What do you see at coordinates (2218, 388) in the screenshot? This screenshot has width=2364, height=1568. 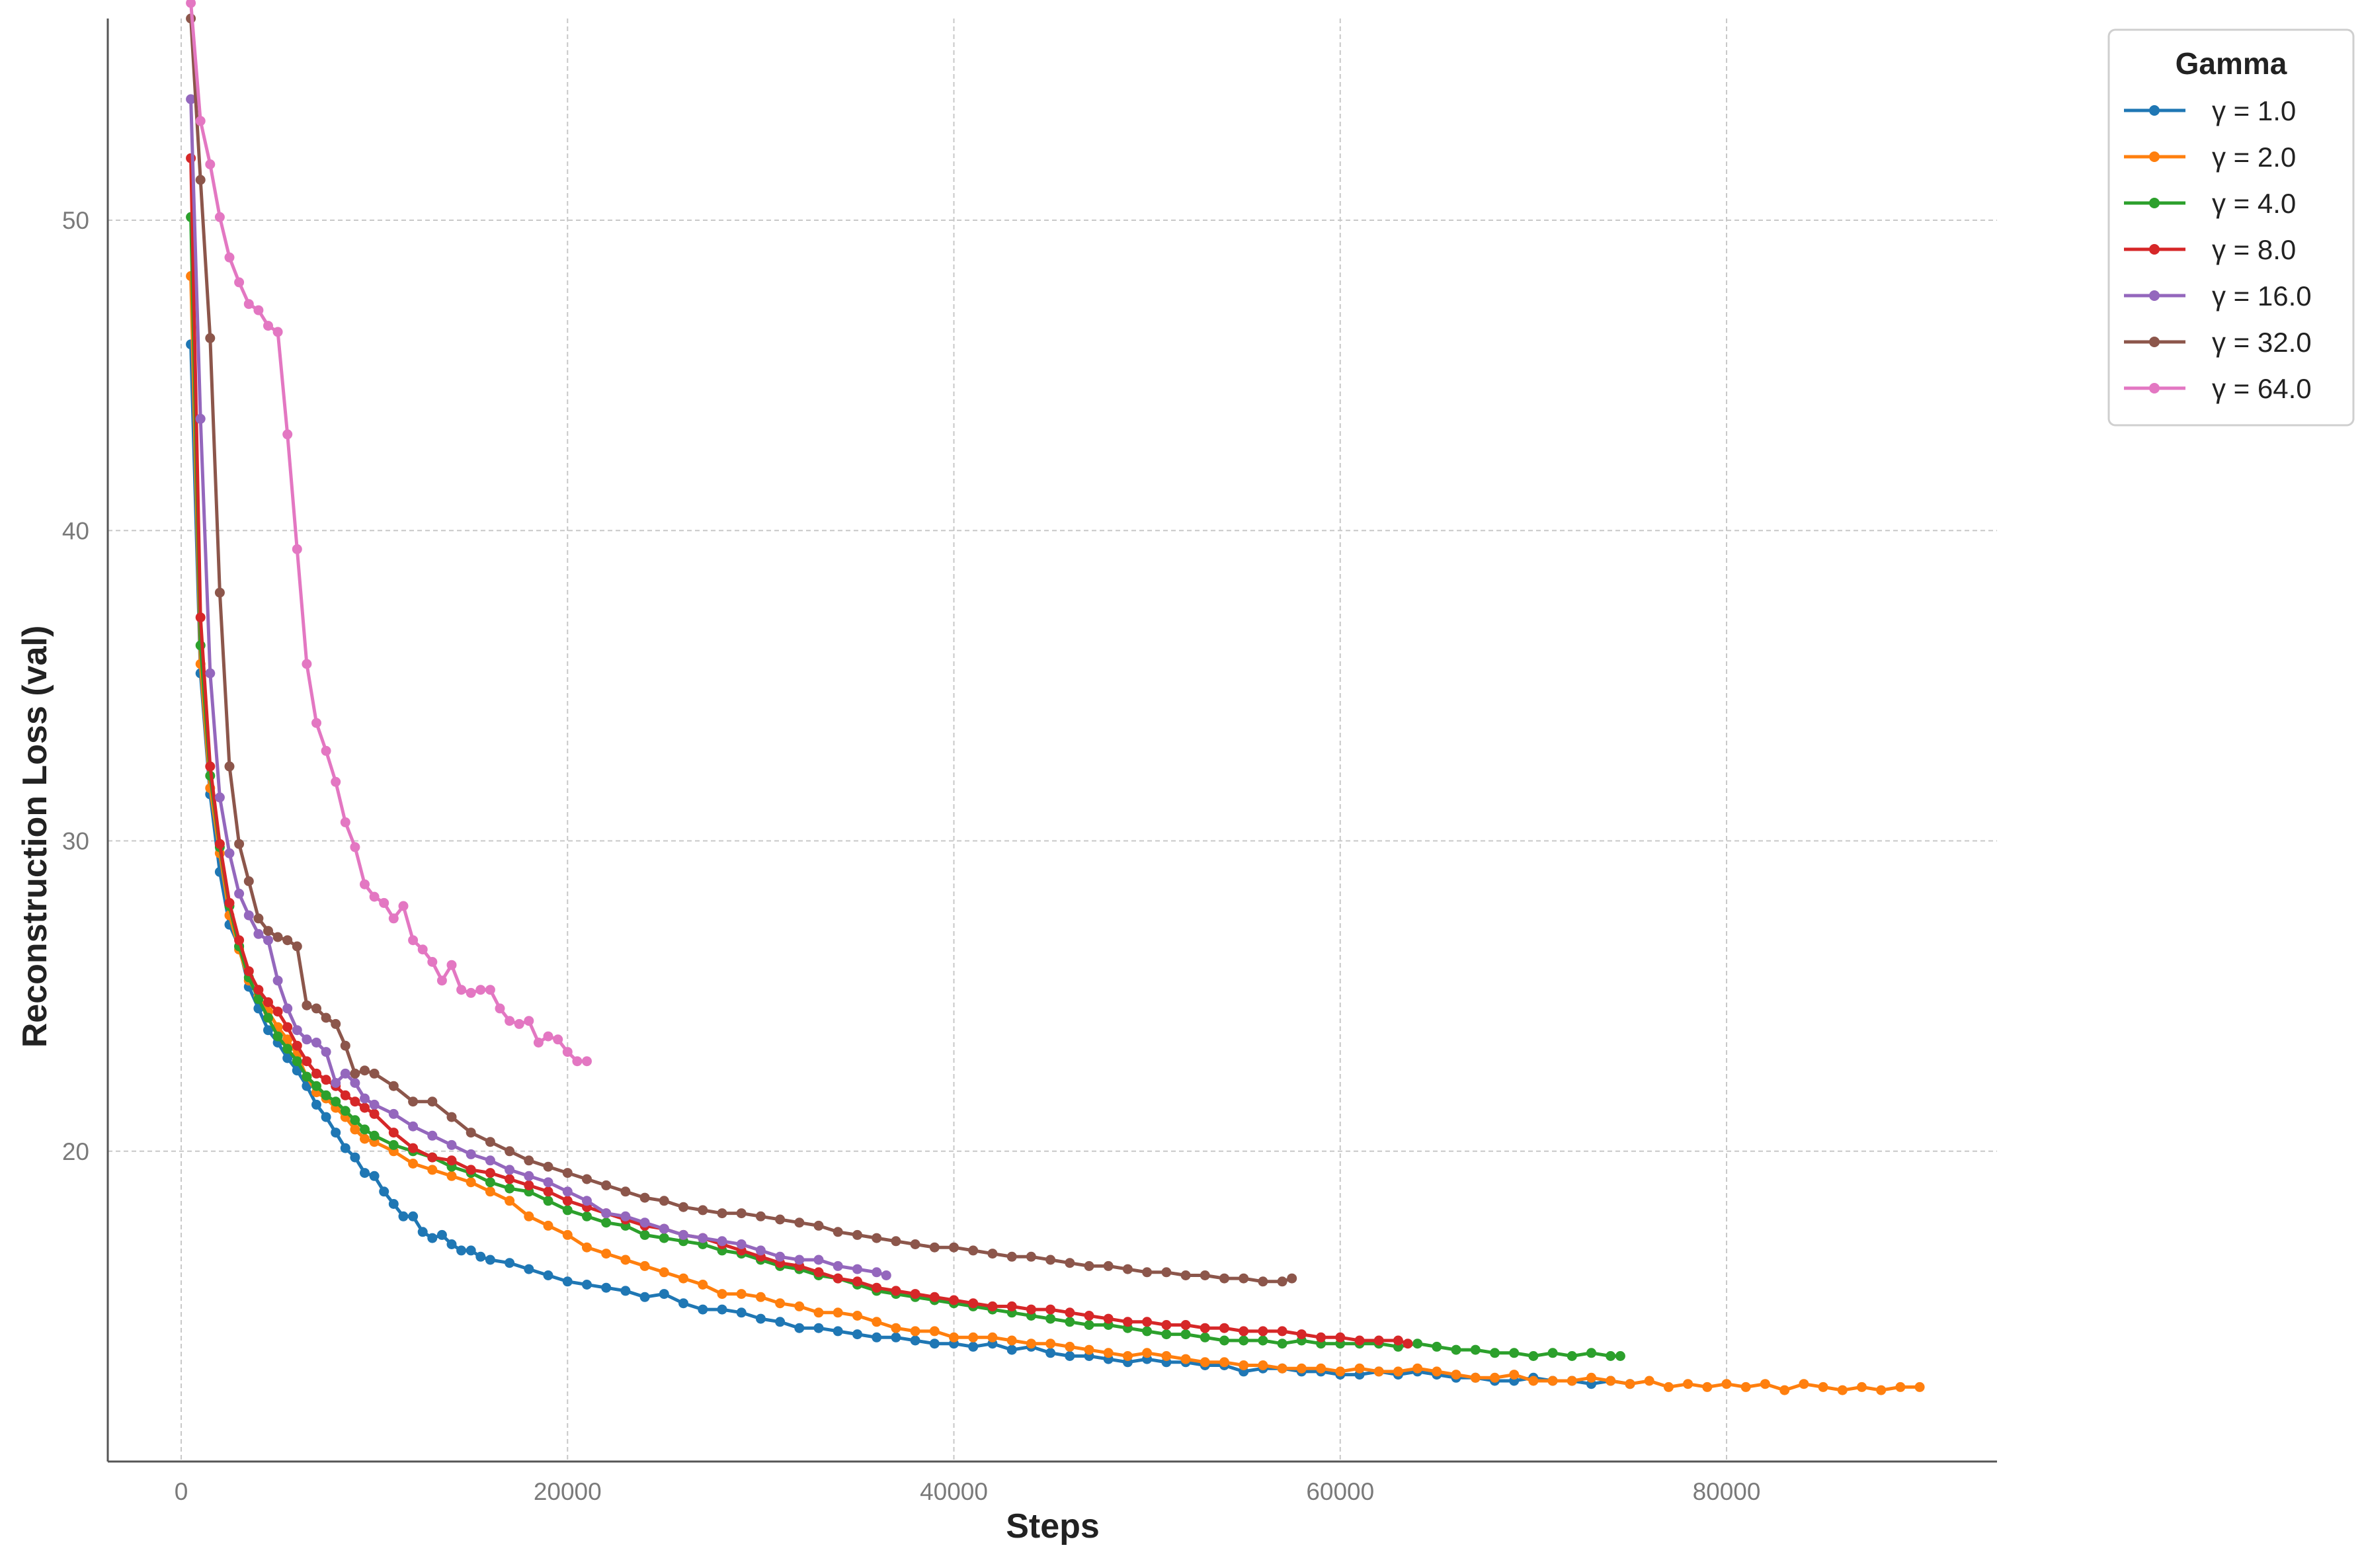 I see `legend-item: γ = 64.0` at bounding box center [2218, 388].